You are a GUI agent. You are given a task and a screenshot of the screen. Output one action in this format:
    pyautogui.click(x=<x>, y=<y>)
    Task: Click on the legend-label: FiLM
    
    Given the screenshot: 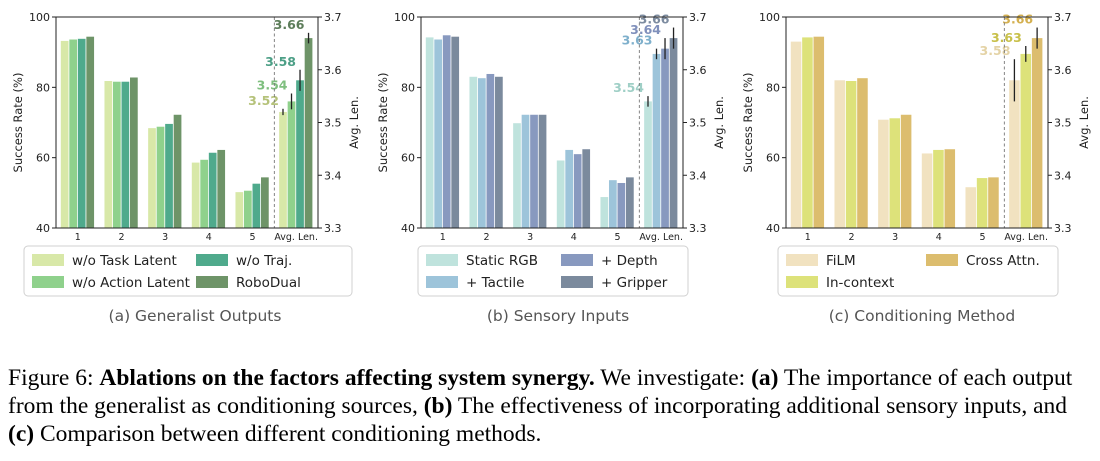 What is the action you would take?
    pyautogui.click(x=841, y=261)
    